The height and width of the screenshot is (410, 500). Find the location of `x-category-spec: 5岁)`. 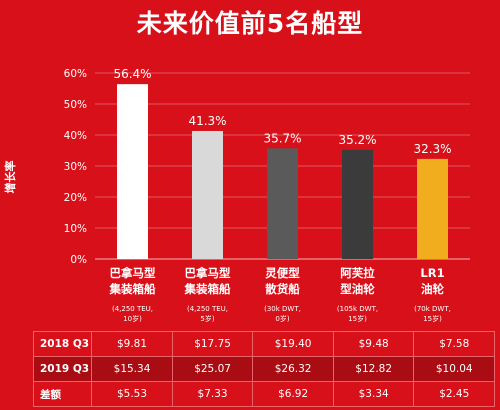

x-category-spec: 5岁) is located at coordinates (207, 318).